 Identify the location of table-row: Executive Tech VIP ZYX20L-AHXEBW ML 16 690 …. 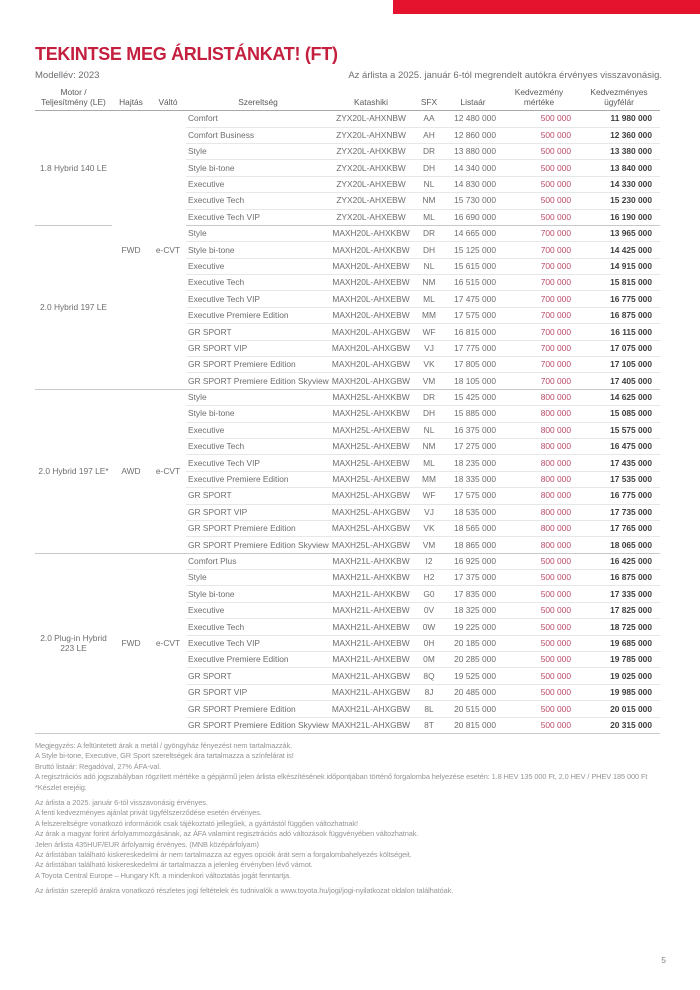
(347, 217).